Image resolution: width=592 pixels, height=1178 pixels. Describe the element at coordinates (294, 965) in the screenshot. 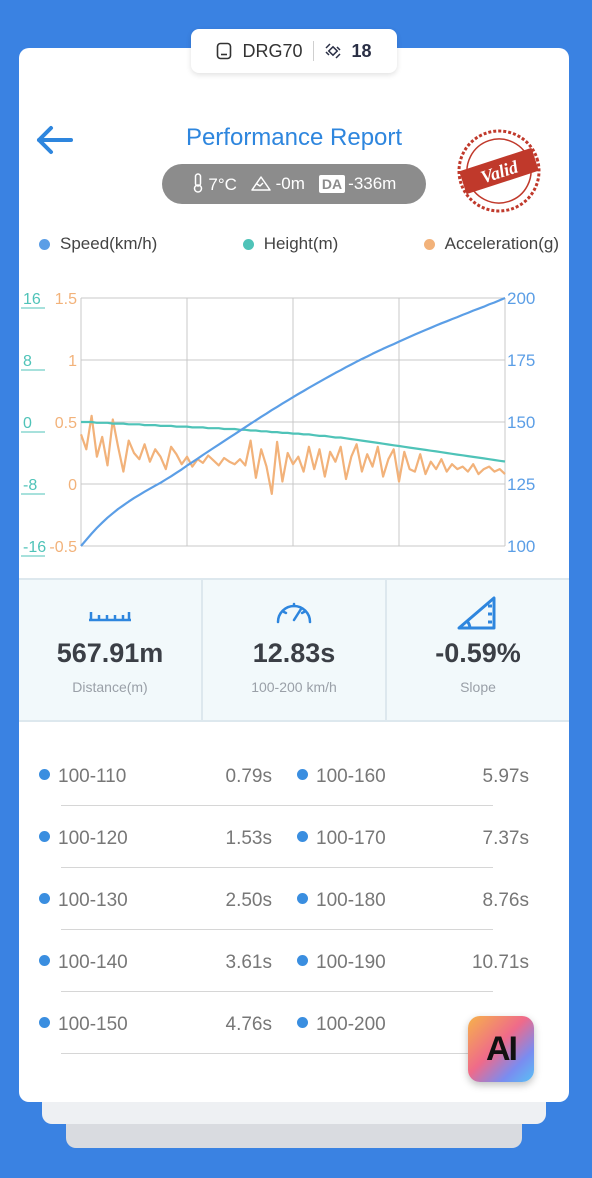

I see `split-row: 100-140 3.61s 100-190 10.71s` at that location.